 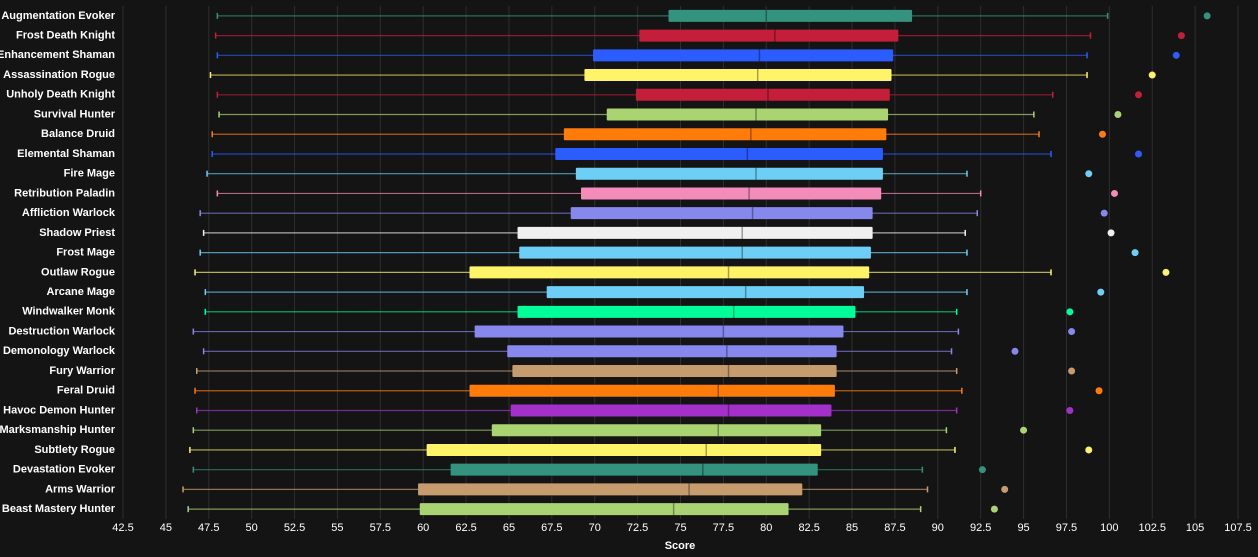 I want to click on x-tick-label: 85, so click(x=852, y=528).